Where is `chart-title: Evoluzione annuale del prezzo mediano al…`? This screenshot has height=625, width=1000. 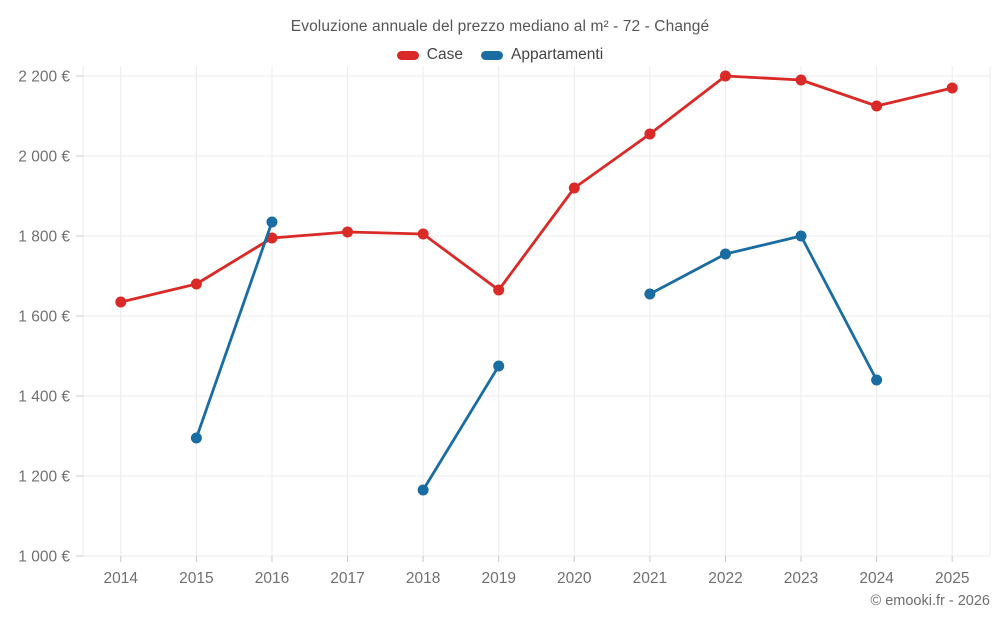 chart-title: Evoluzione annuale del prezzo mediano al… is located at coordinates (500, 26).